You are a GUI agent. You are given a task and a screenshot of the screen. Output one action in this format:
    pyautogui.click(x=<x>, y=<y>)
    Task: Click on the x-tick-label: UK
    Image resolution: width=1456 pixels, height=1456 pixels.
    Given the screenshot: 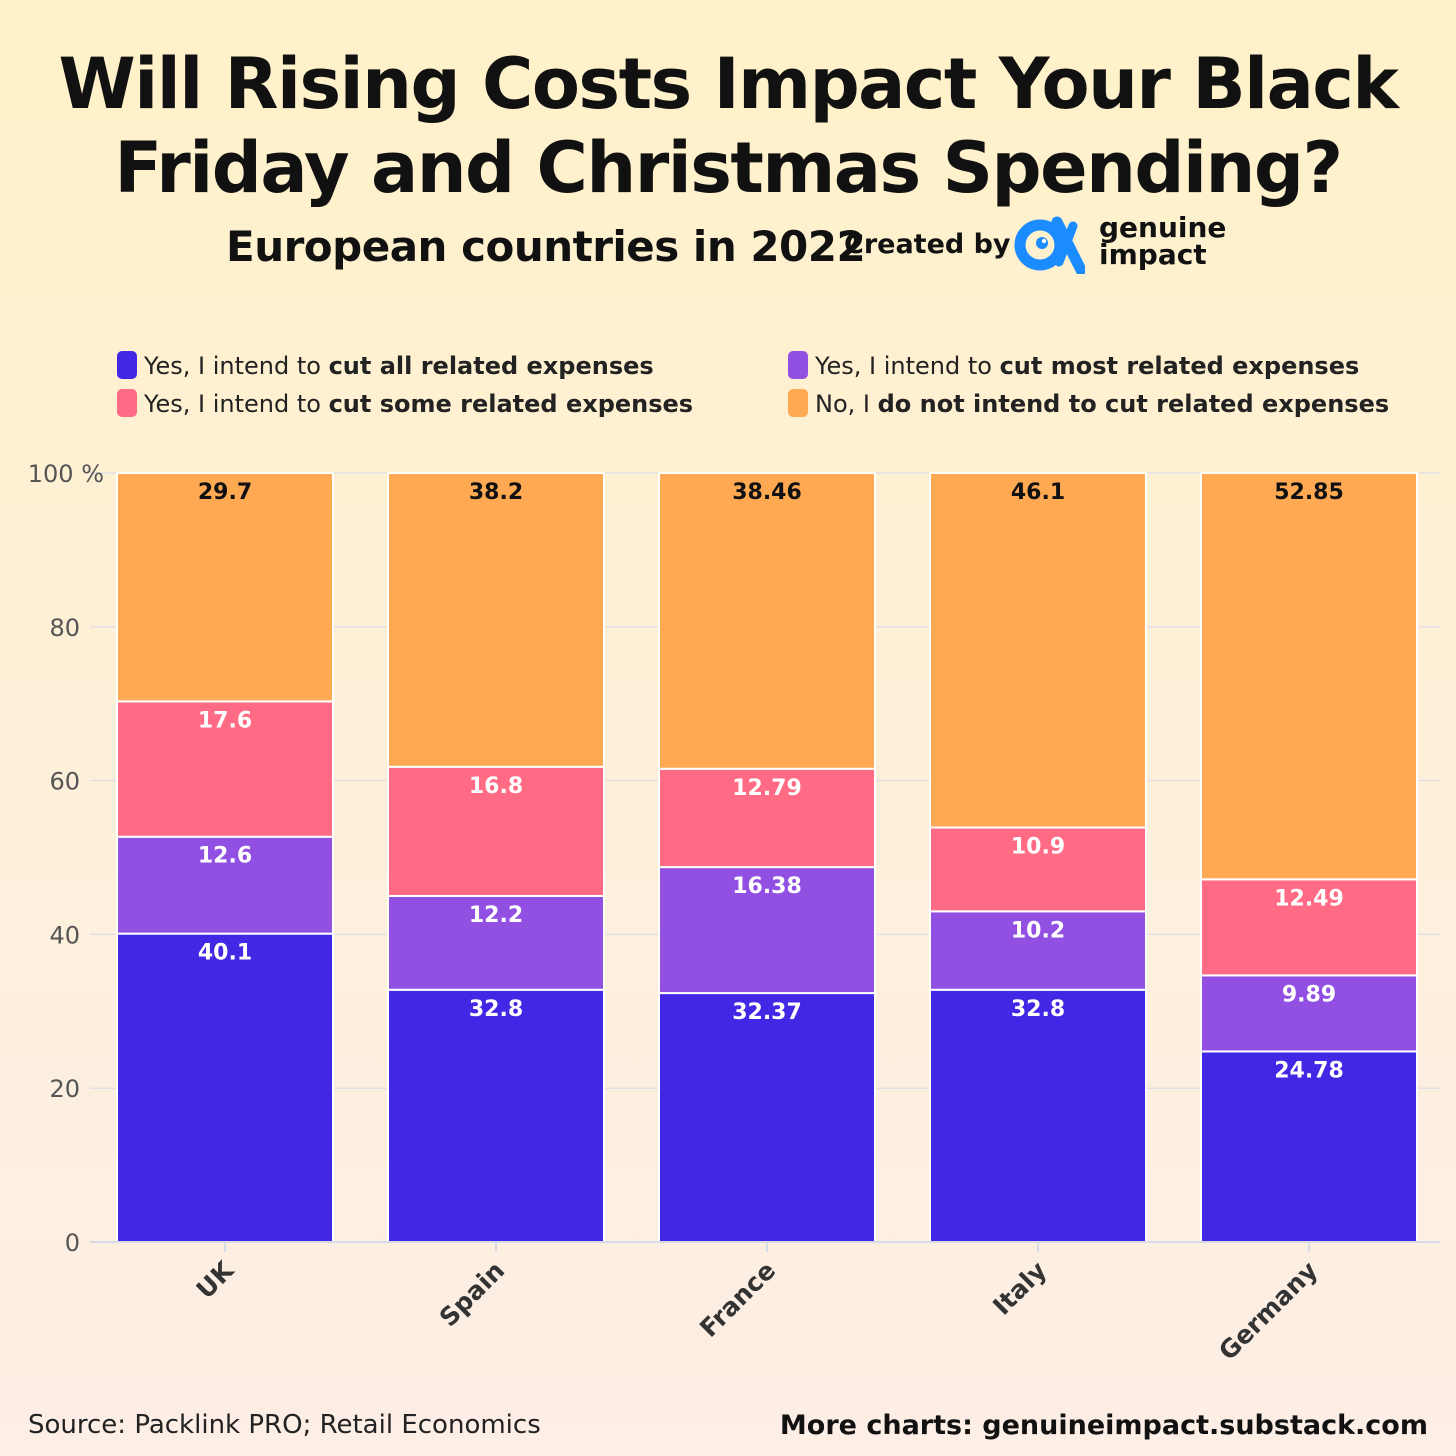 What is the action you would take?
    pyautogui.click(x=216, y=1280)
    